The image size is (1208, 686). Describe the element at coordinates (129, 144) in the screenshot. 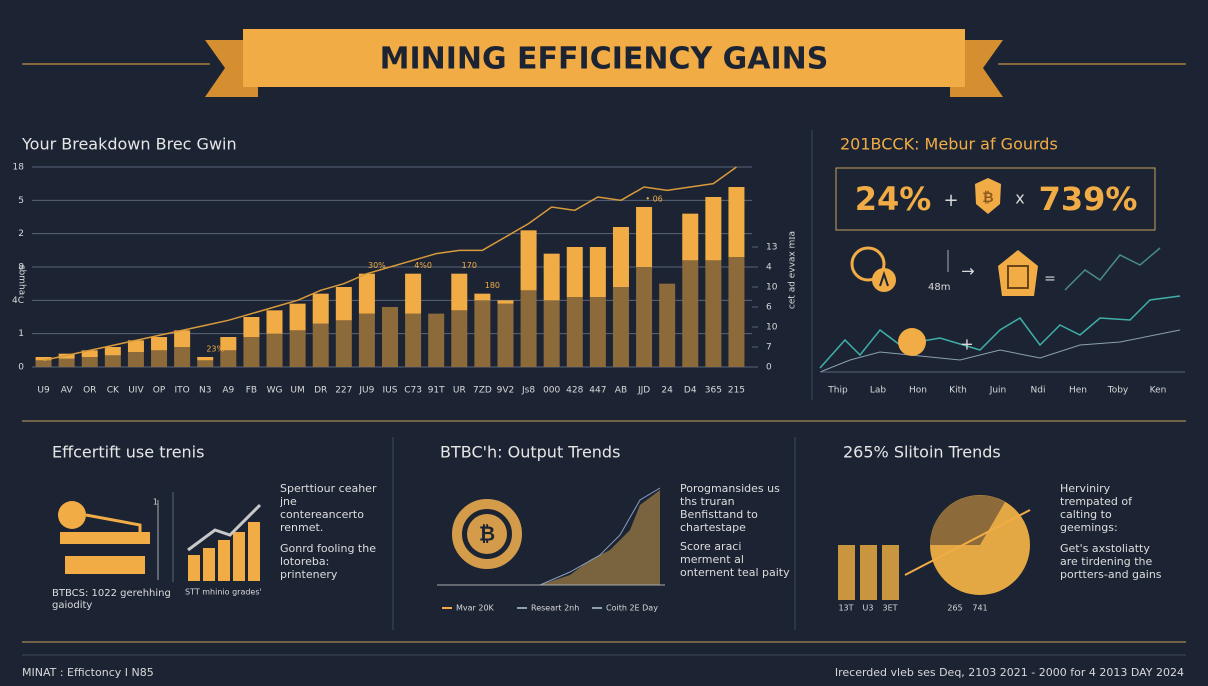

I see `chart-title: Your Breakdown Brec Gwin` at that location.